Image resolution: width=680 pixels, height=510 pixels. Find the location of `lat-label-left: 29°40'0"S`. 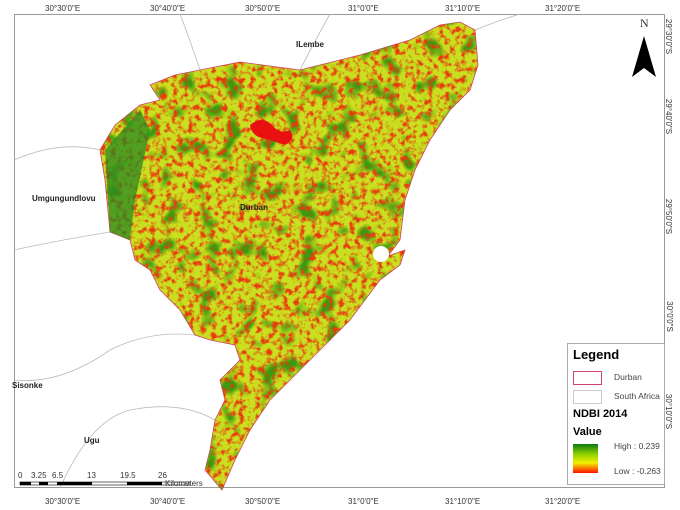

lat-label-left: 29°40'0"S is located at coordinates (0, 116).